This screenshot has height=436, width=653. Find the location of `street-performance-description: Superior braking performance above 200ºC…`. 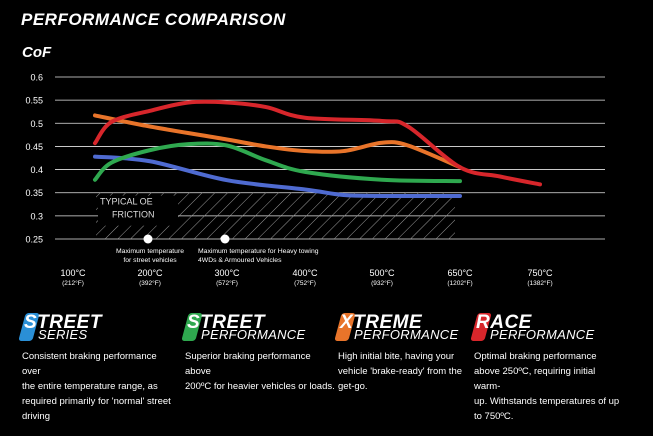

street-performance-description: Superior braking performance above 200ºC… is located at coordinates (260, 371).